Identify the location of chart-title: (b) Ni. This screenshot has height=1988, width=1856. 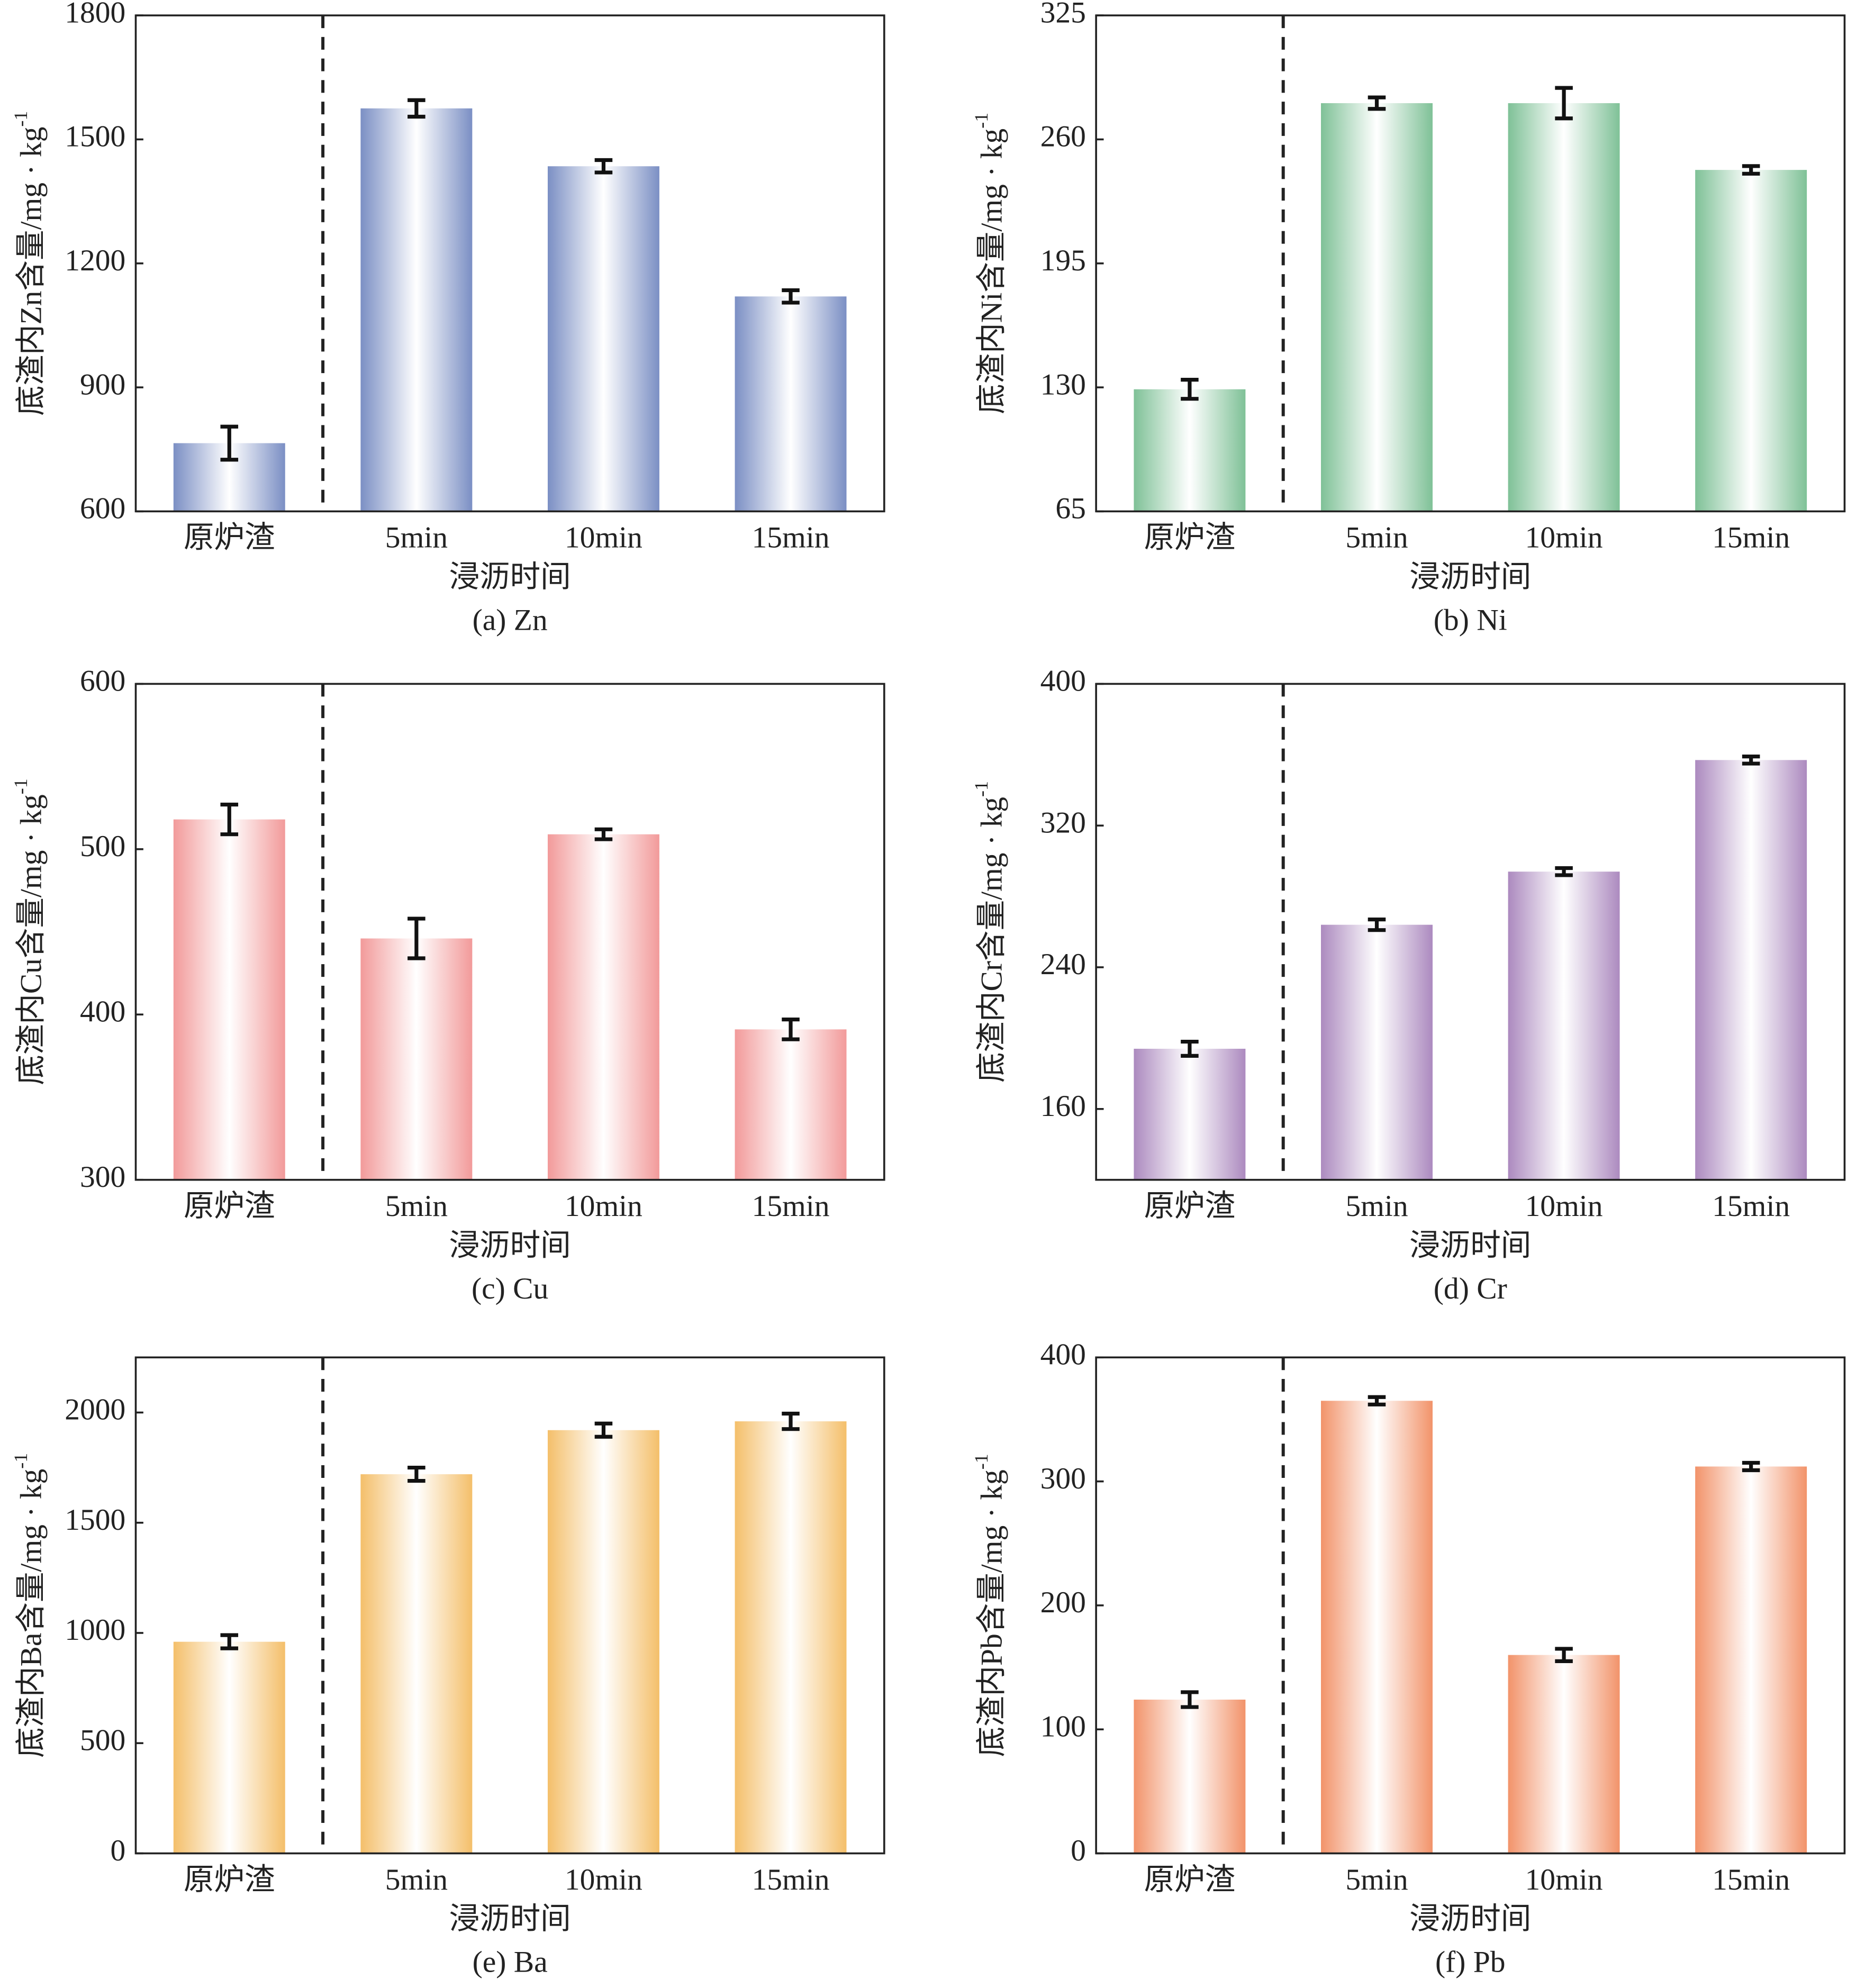
(1470, 620).